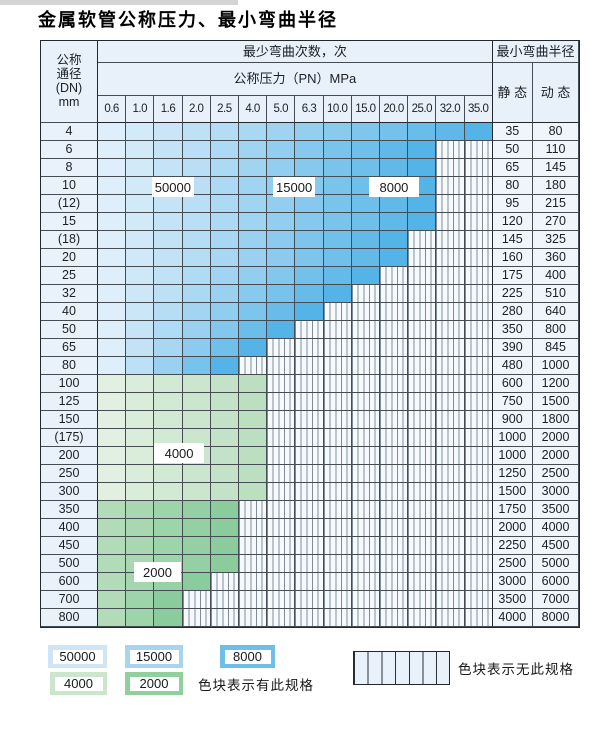 This screenshot has height=743, width=600. I want to click on pressure-col-header: 25.0, so click(422, 109).